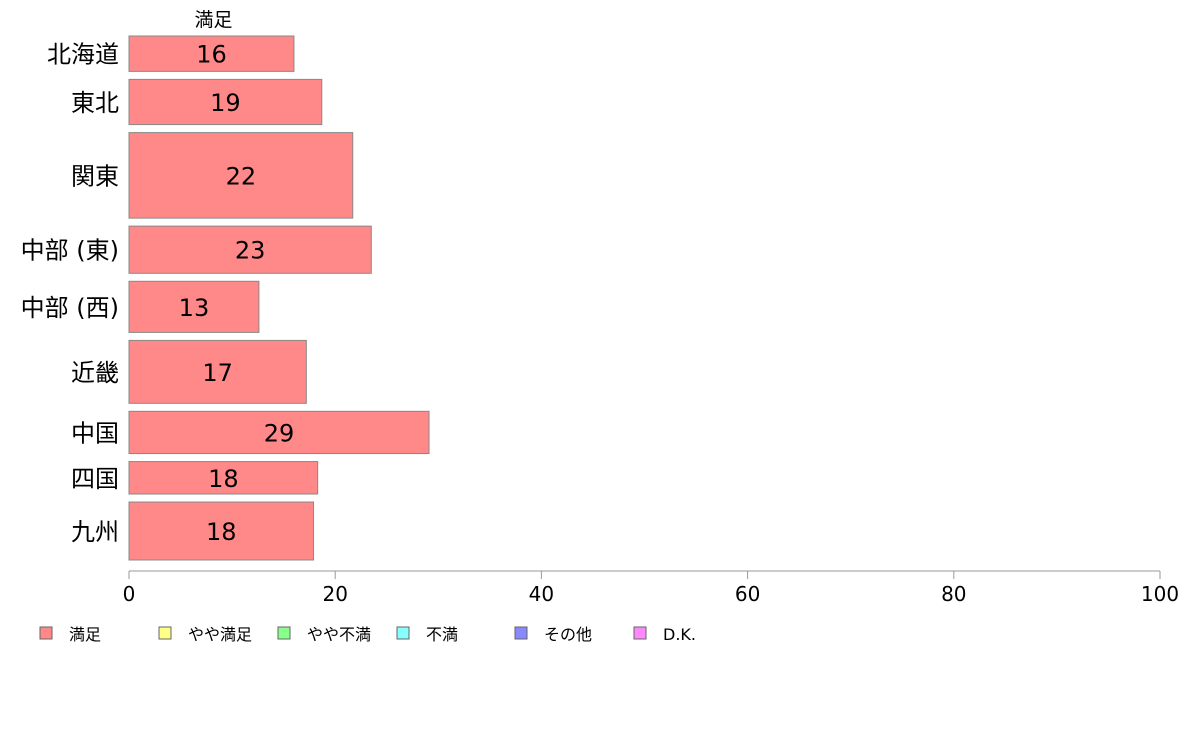  What do you see at coordinates (95, 479) in the screenshot?
I see `category-label: 四国` at bounding box center [95, 479].